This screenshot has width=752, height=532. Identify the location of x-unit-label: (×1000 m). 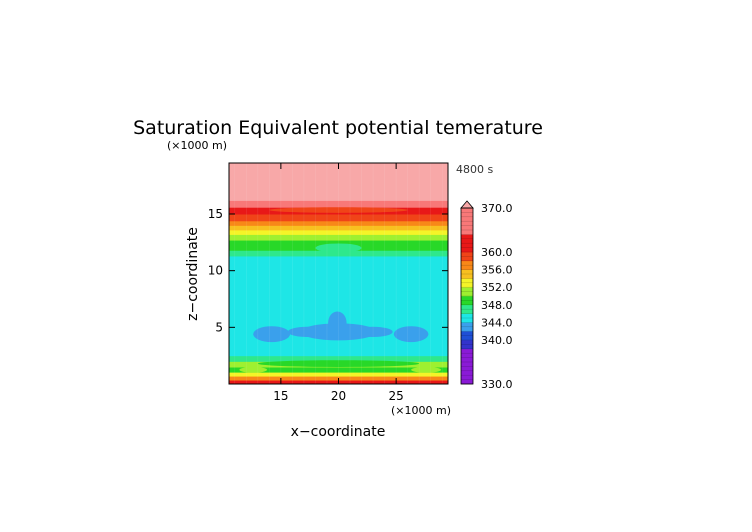
(421, 410).